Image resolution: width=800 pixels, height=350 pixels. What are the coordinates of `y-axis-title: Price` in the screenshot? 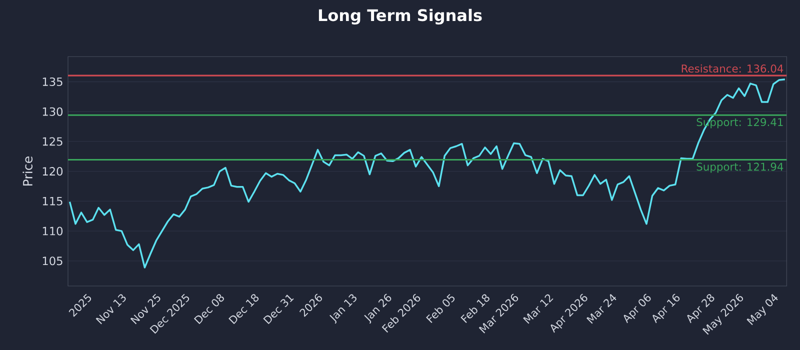 It's located at (27, 171).